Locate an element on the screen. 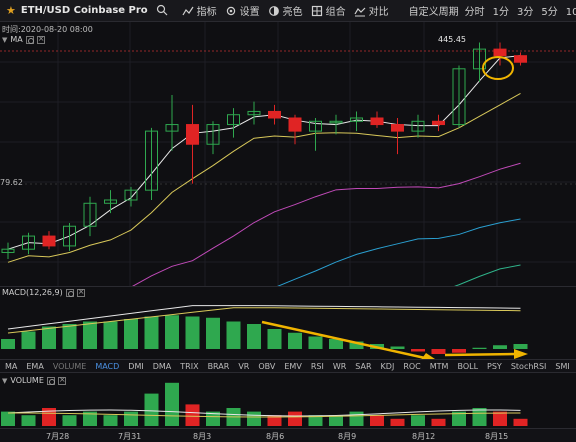 This screenshot has height=442, width=576. period-3min: 3分 is located at coordinates (525, 12).